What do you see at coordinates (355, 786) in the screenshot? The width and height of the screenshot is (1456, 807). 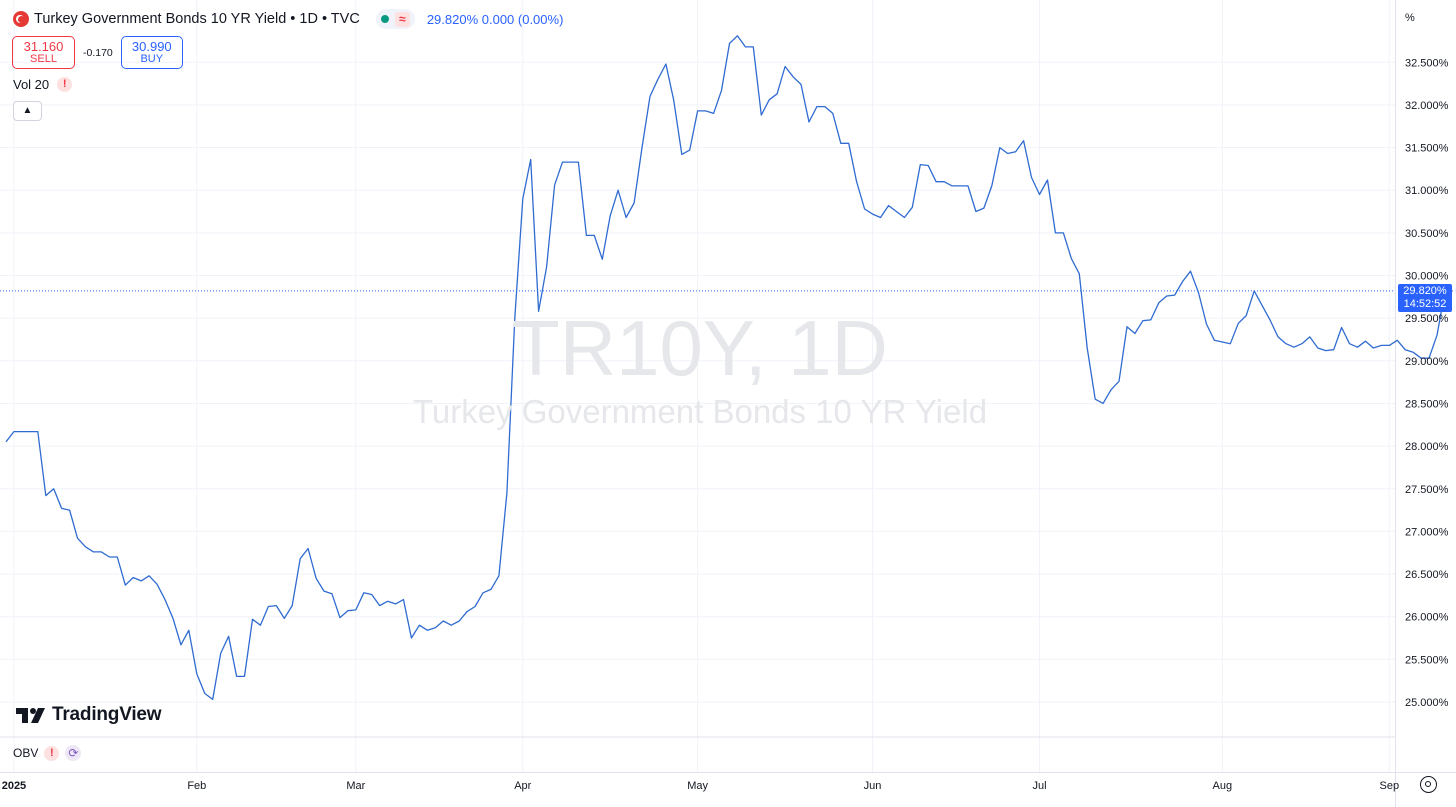 I see `time-tick-label: Mar` at bounding box center [355, 786].